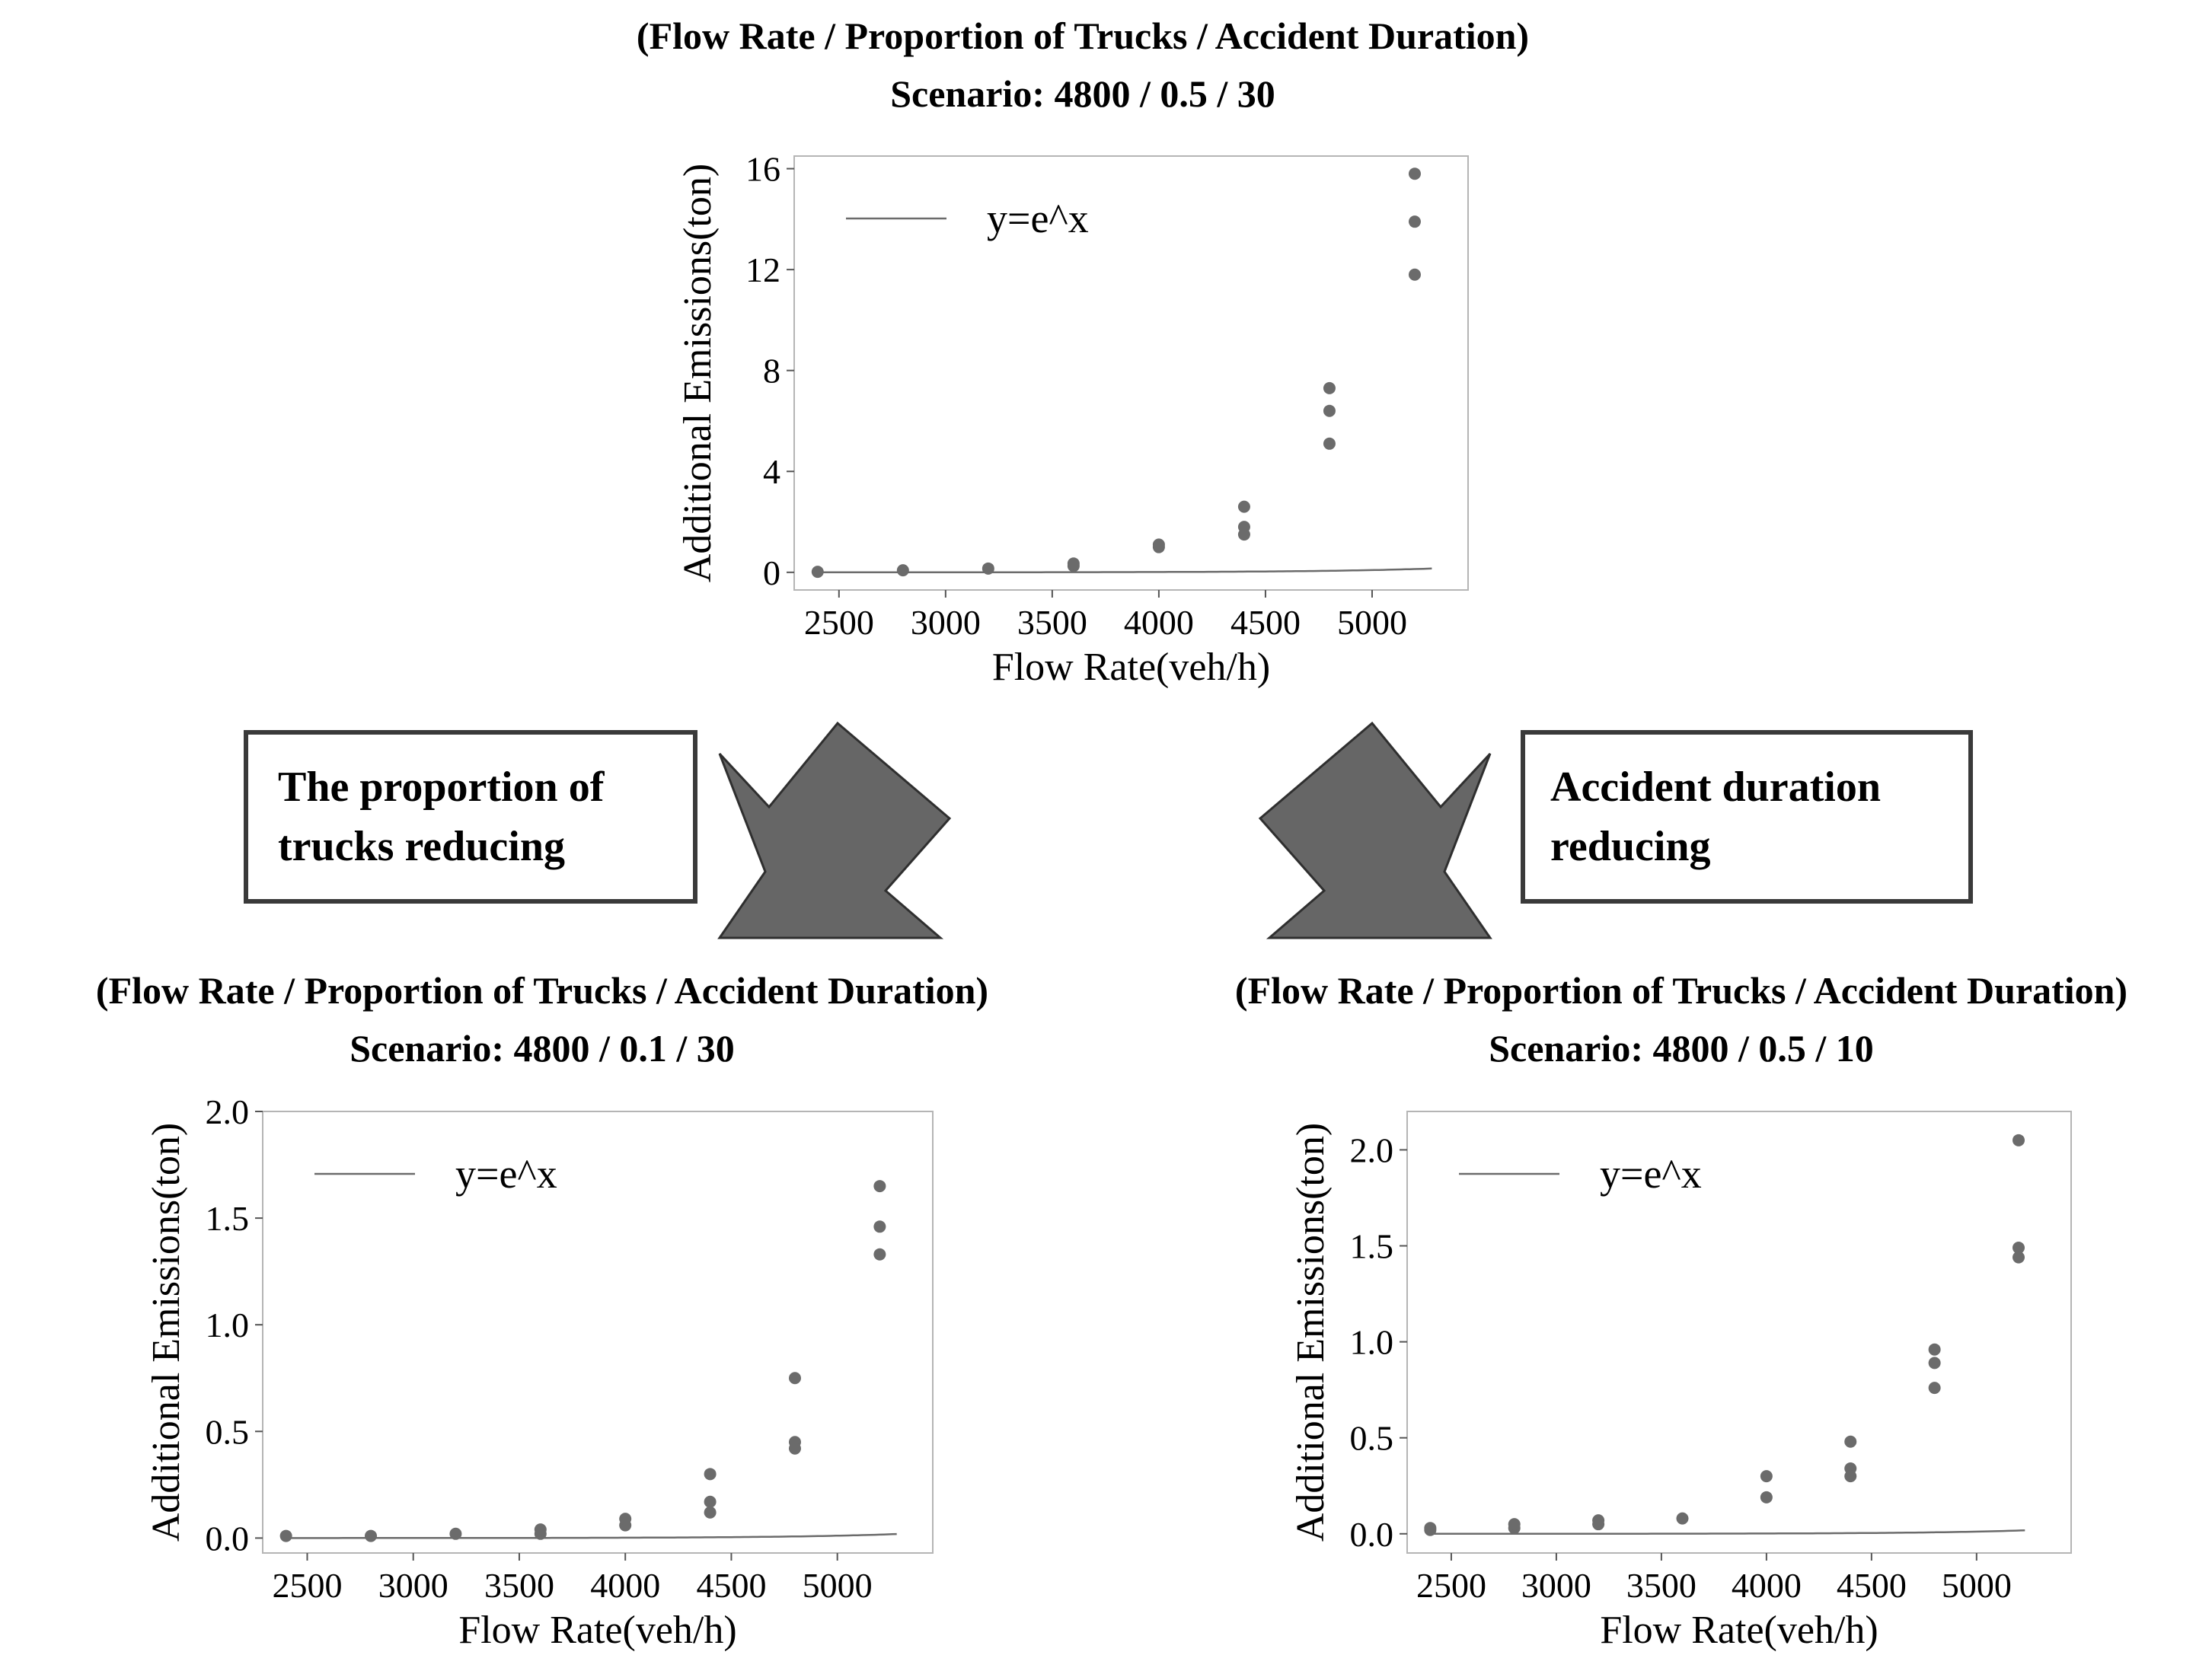 This screenshot has width=2212, height=1655. What do you see at coordinates (1715, 787) in the screenshot?
I see `box-duration-reducing-line1: Accident duration` at bounding box center [1715, 787].